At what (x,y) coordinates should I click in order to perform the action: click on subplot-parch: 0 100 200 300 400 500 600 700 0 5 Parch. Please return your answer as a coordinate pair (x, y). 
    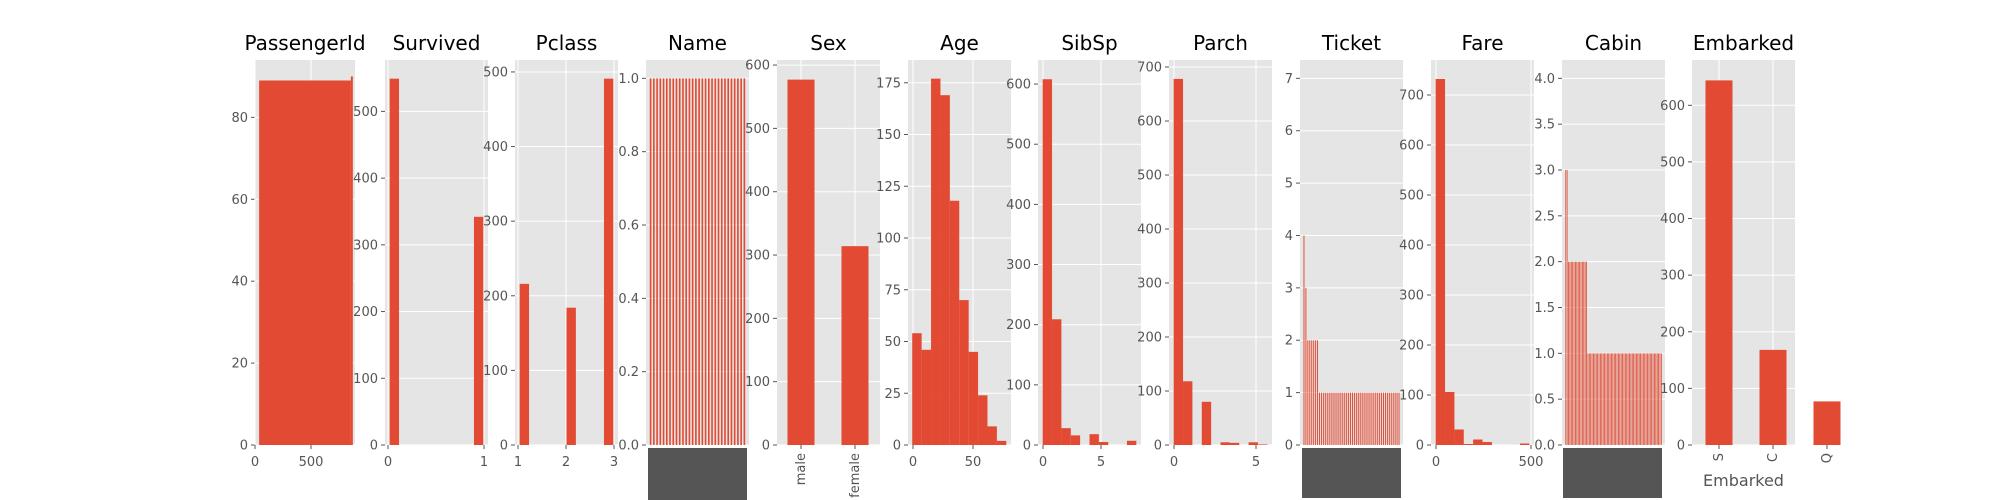
    Looking at the image, I should click on (1204, 250).